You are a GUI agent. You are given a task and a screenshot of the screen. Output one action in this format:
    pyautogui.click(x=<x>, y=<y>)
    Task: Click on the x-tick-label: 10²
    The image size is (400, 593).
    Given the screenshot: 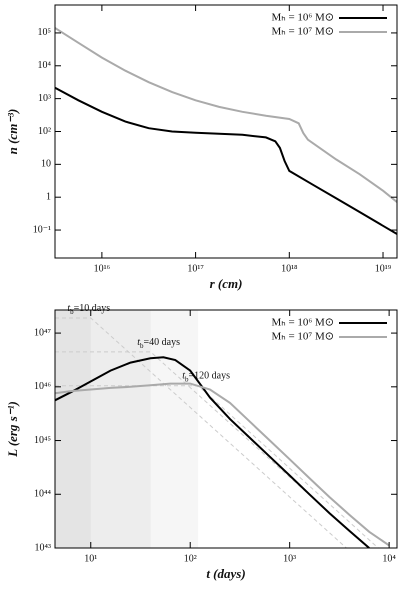 What is the action you would take?
    pyautogui.click(x=190, y=558)
    